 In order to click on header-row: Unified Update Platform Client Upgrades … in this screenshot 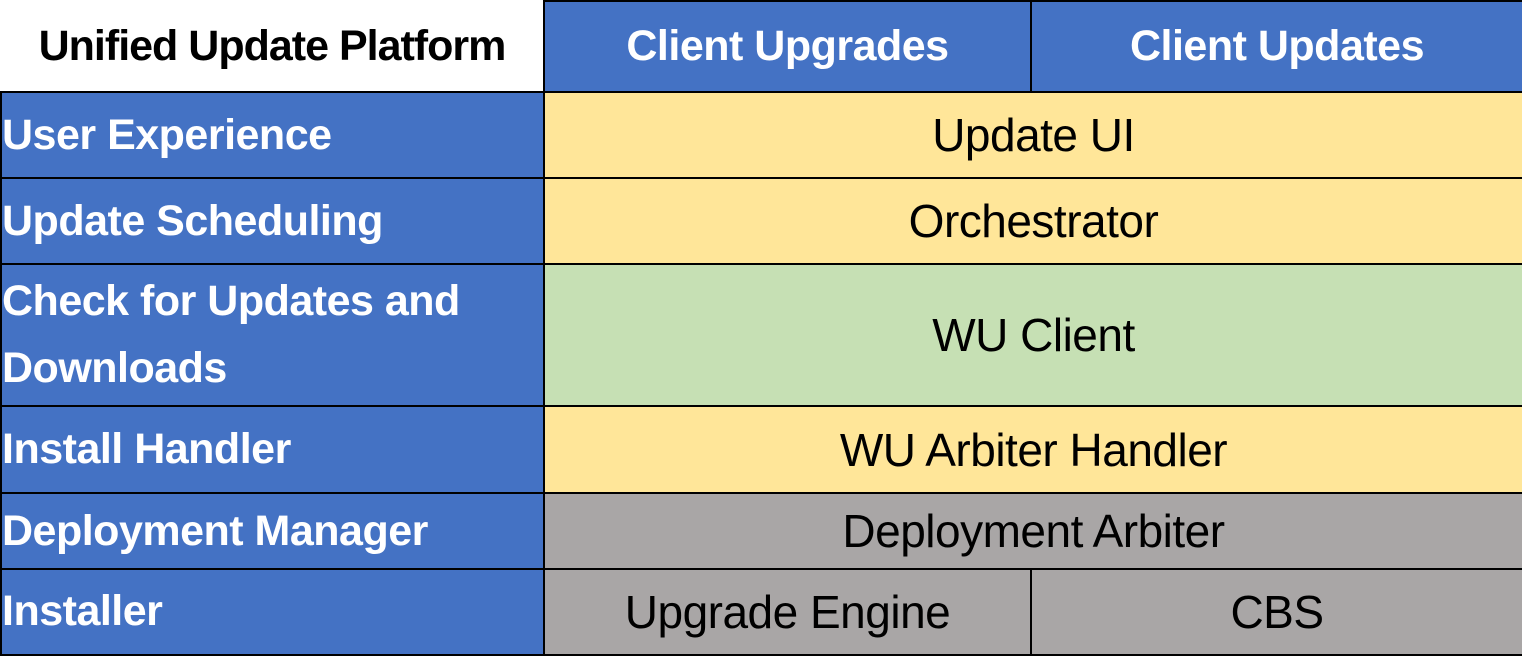, I will do `click(761, 47)`.